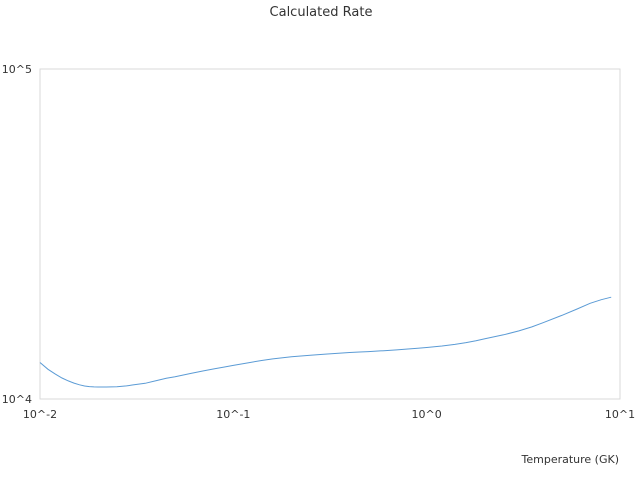 This screenshot has height=480, width=640. What do you see at coordinates (427, 414) in the screenshot?
I see `x-tick-label: 10^0` at bounding box center [427, 414].